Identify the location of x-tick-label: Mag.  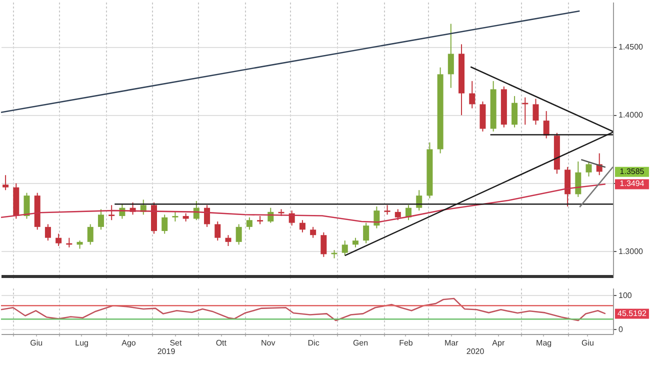
(544, 343).